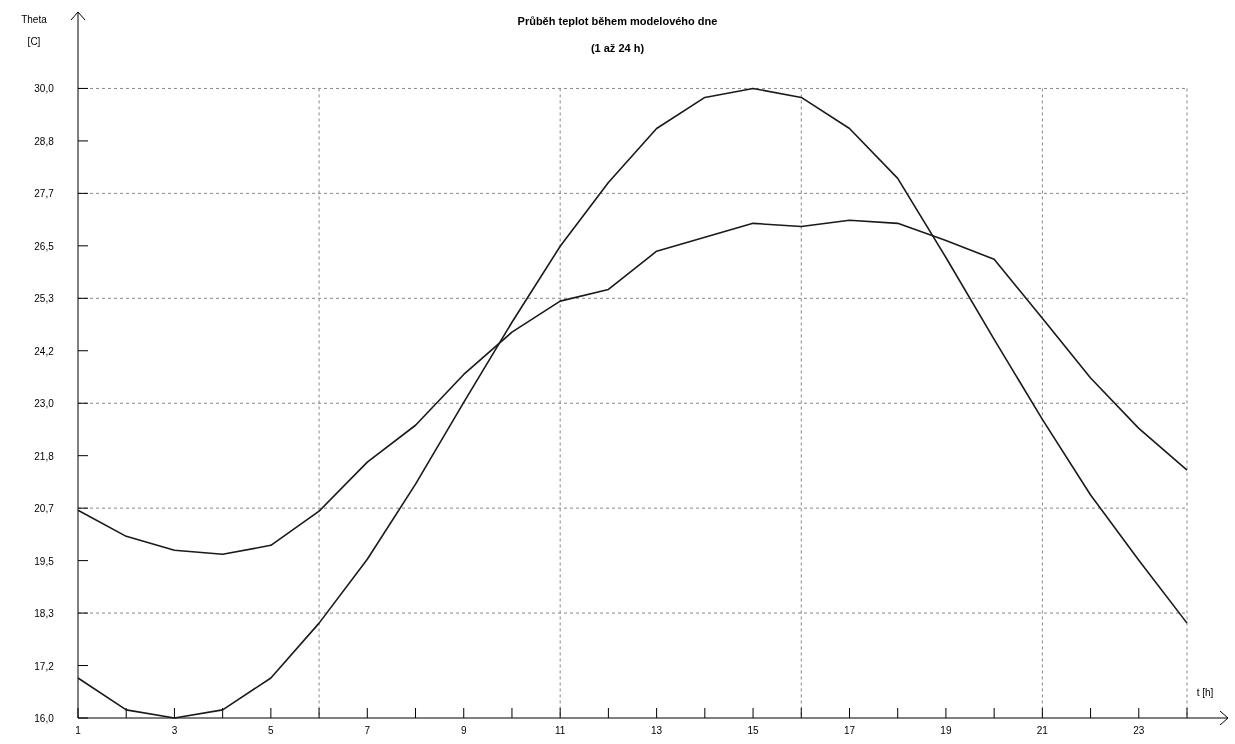  What do you see at coordinates (44, 89) in the screenshot?
I see `y-tick-label: 30,0` at bounding box center [44, 89].